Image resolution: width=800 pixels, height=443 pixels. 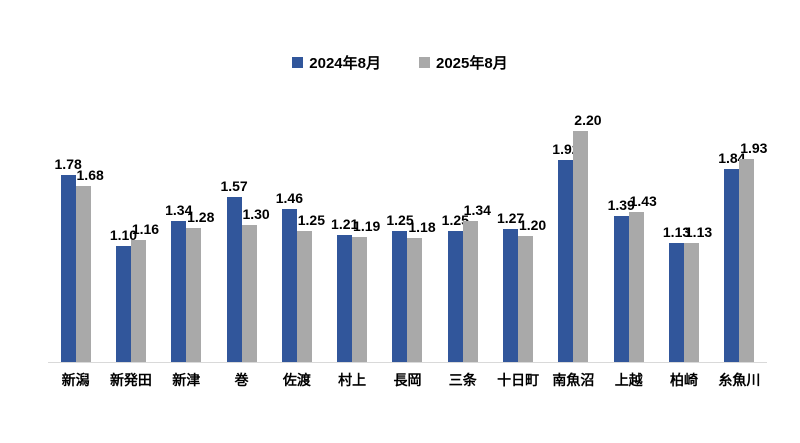 What do you see at coordinates (75, 380) in the screenshot?
I see `category-label: 新潟` at bounding box center [75, 380].